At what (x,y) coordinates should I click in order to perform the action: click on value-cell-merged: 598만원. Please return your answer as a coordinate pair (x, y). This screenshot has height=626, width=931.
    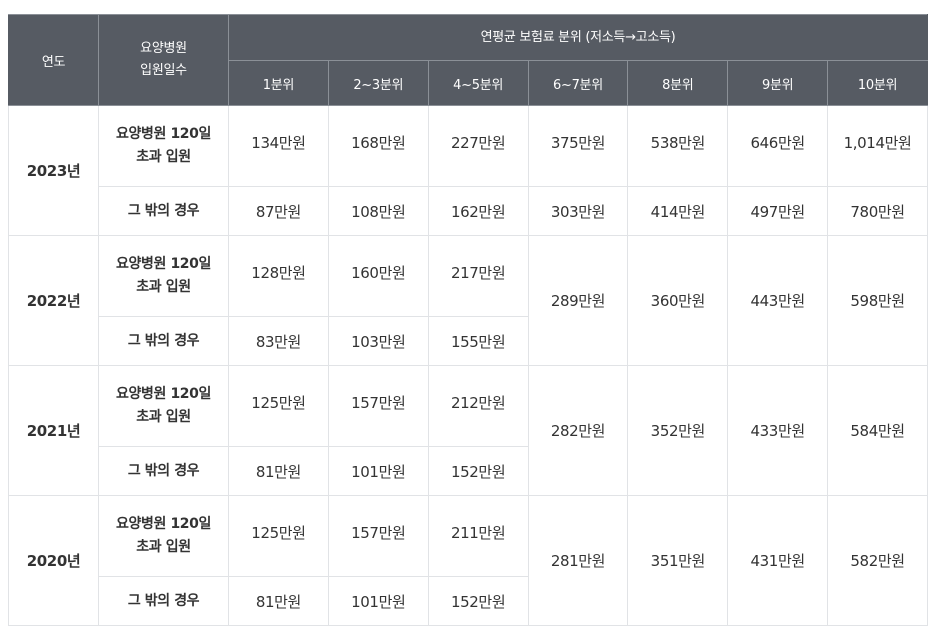
    Looking at the image, I should click on (877, 300).